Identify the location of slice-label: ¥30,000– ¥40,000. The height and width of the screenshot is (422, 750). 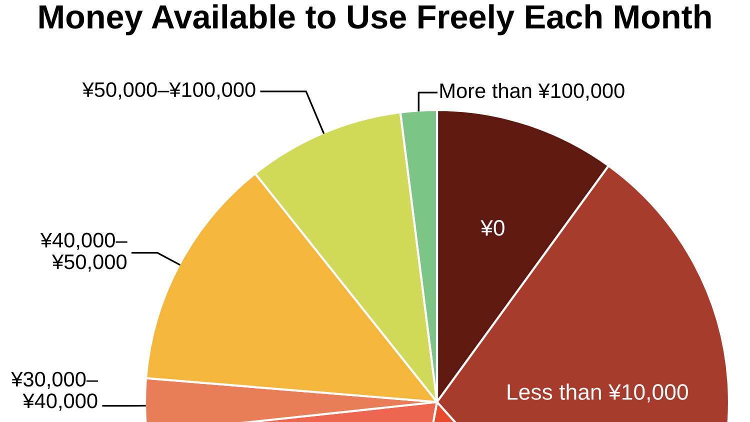
(54, 391).